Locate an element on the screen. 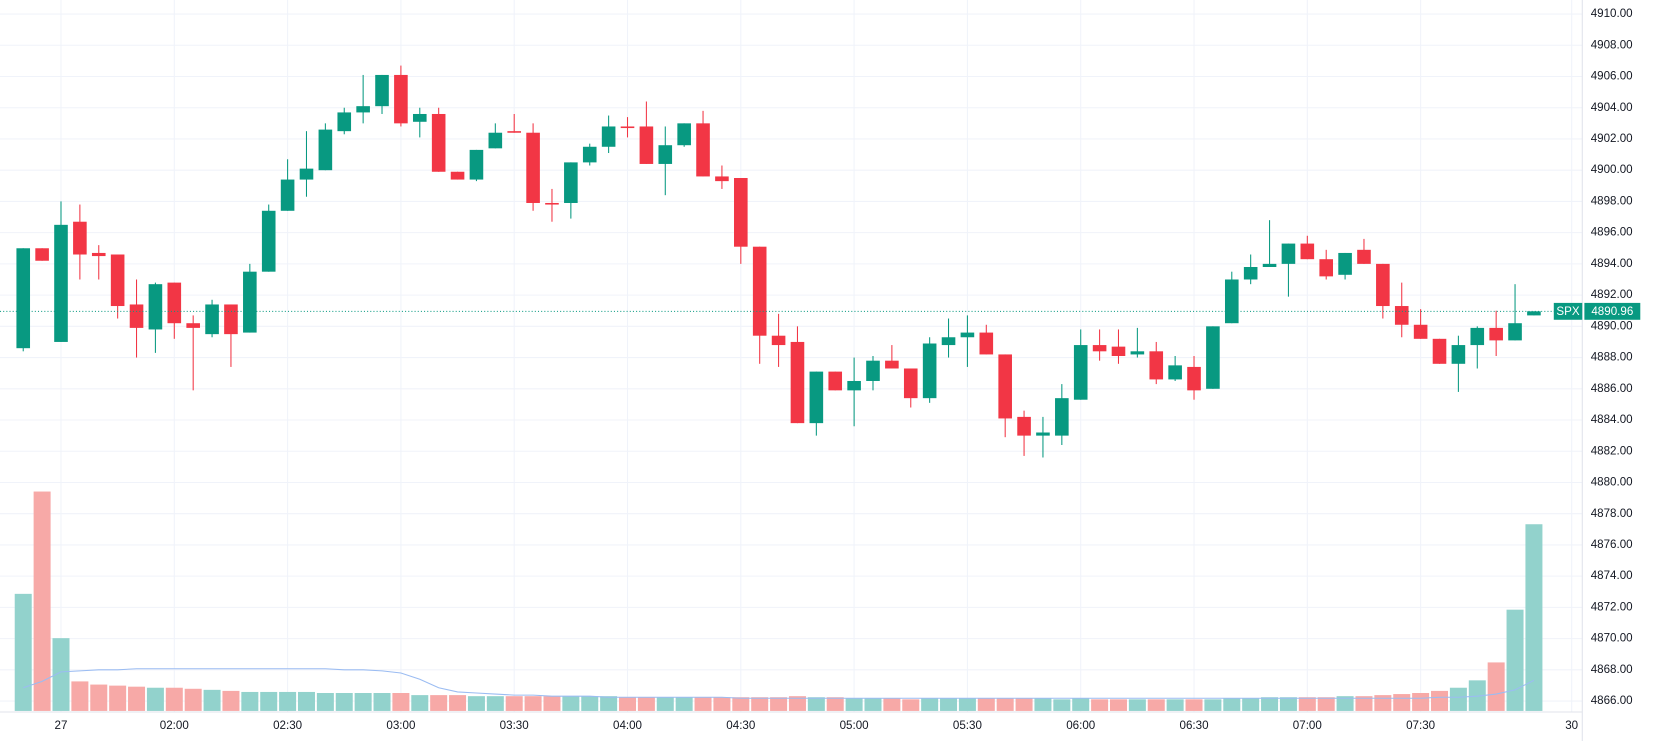  x-tick-label: 30 is located at coordinates (1571, 725).